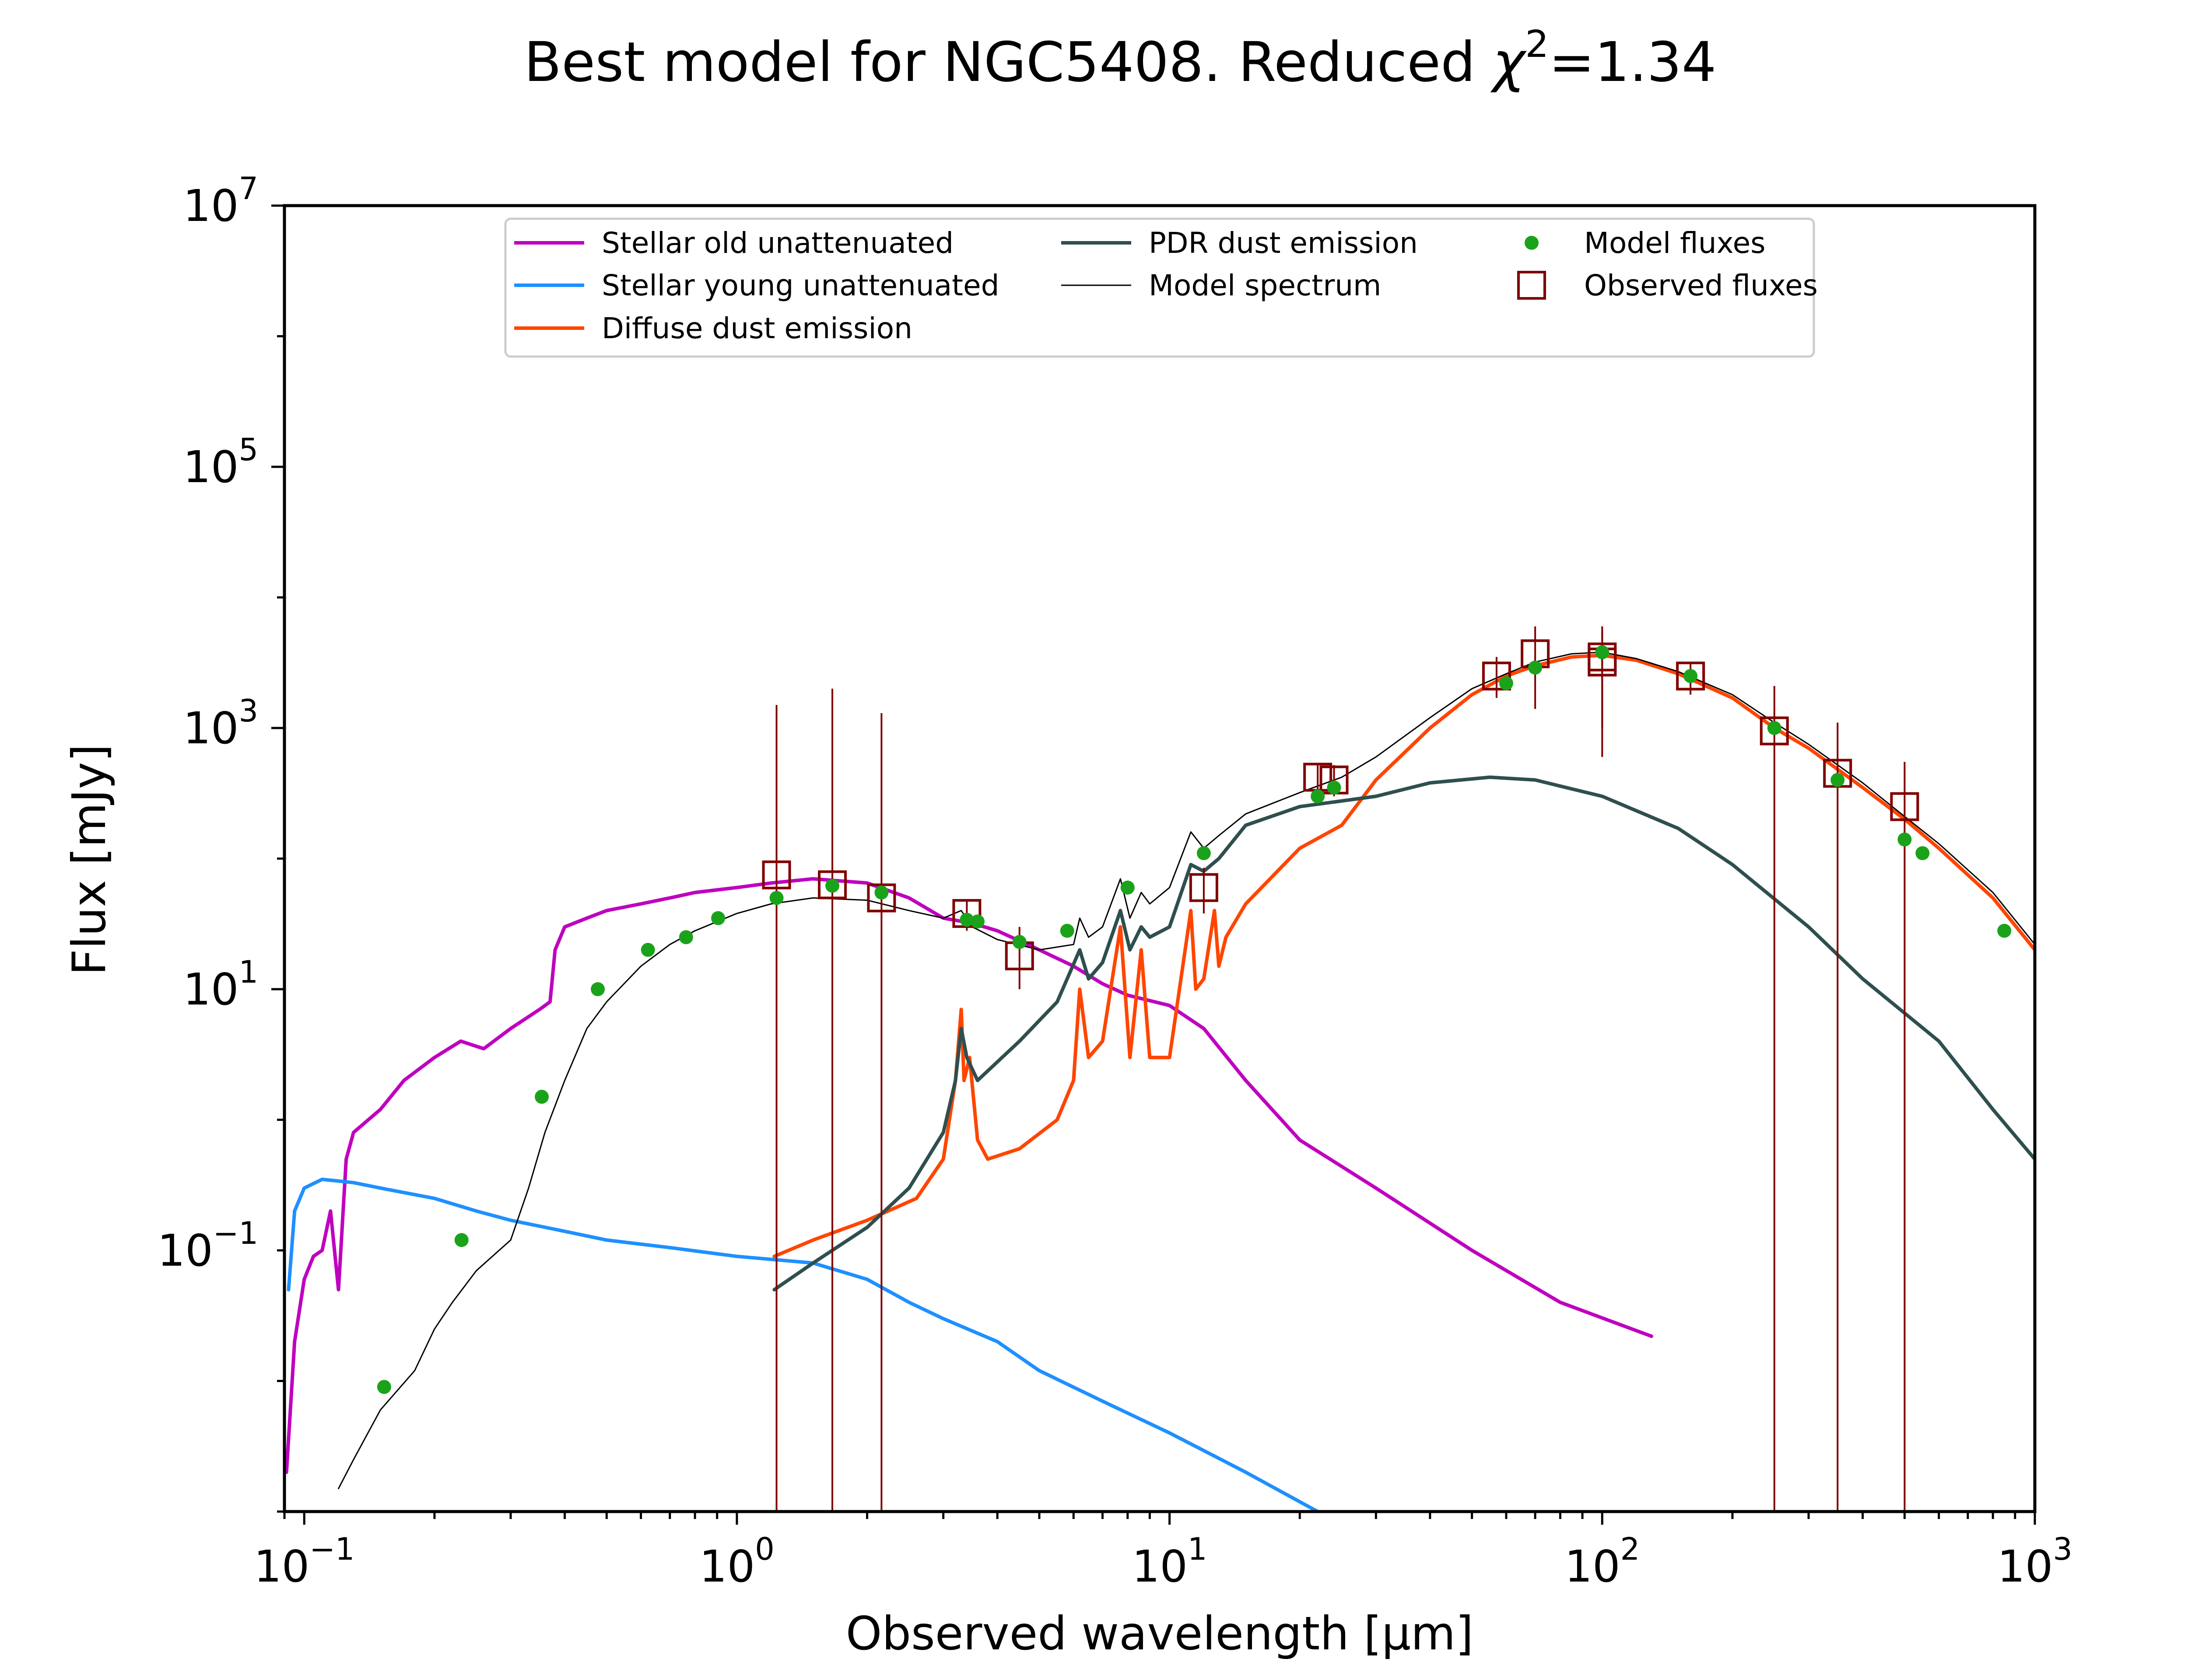 The height and width of the screenshot is (1680, 2188). I want to click on legend-label-diffuse-dust-emission: Diffuse dust emission, so click(757, 328).